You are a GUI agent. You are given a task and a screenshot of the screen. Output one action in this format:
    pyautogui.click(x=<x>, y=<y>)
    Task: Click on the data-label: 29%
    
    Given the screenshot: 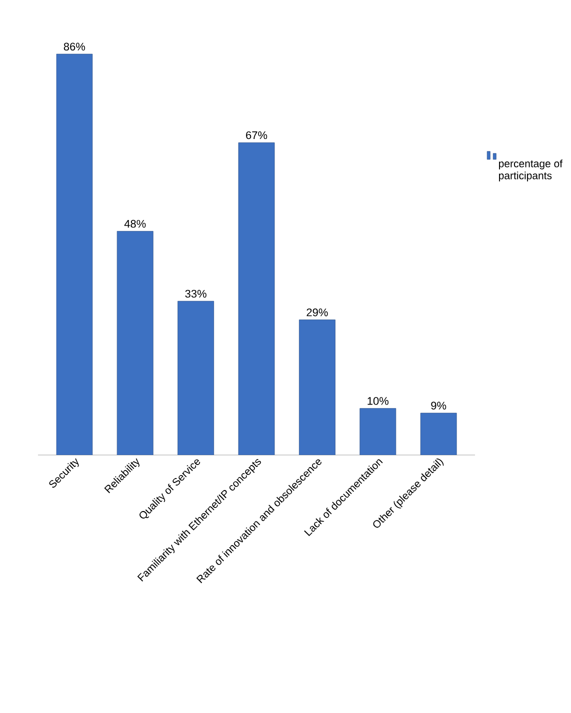 What is the action you would take?
    pyautogui.click(x=317, y=312)
    